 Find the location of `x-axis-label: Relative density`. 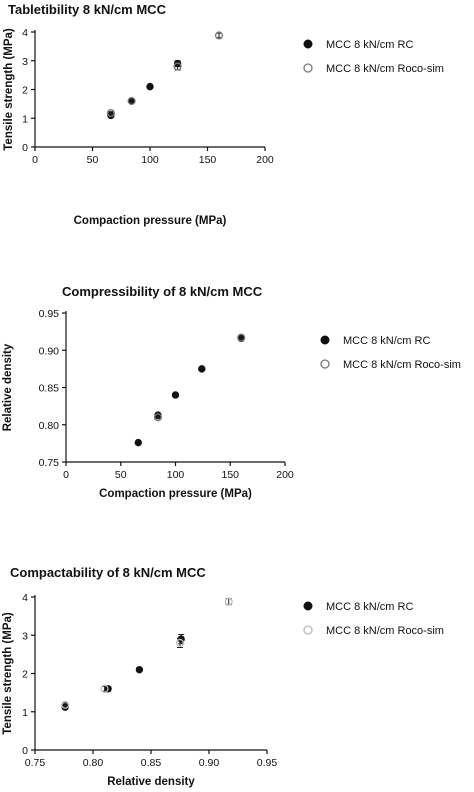

x-axis-label: Relative density is located at coordinates (151, 782).